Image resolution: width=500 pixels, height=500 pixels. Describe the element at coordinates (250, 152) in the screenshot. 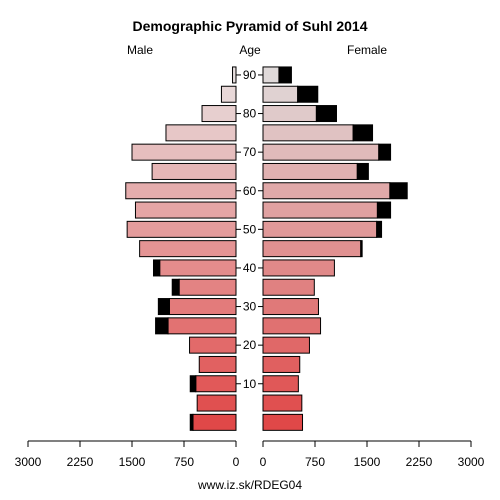

I see `age-tick-label-70: 70` at that location.